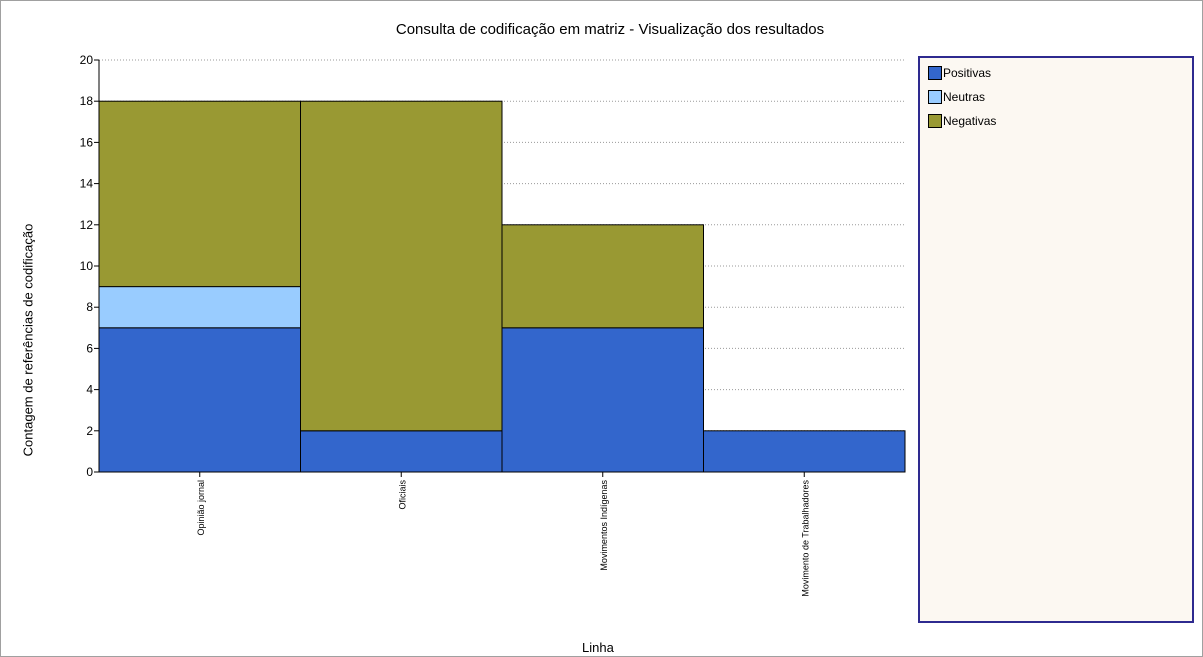 The height and width of the screenshot is (657, 1203). I want to click on legend-item: Negativas, so click(962, 121).